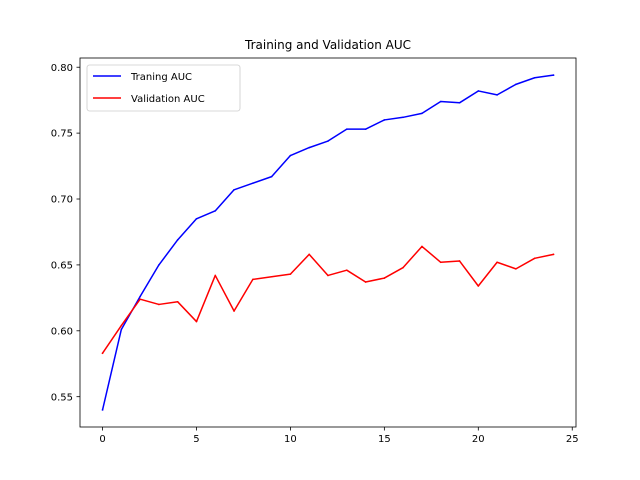 Image resolution: width=640 pixels, height=480 pixels. I want to click on y-tick-label-0: 0.55, so click(62, 397).